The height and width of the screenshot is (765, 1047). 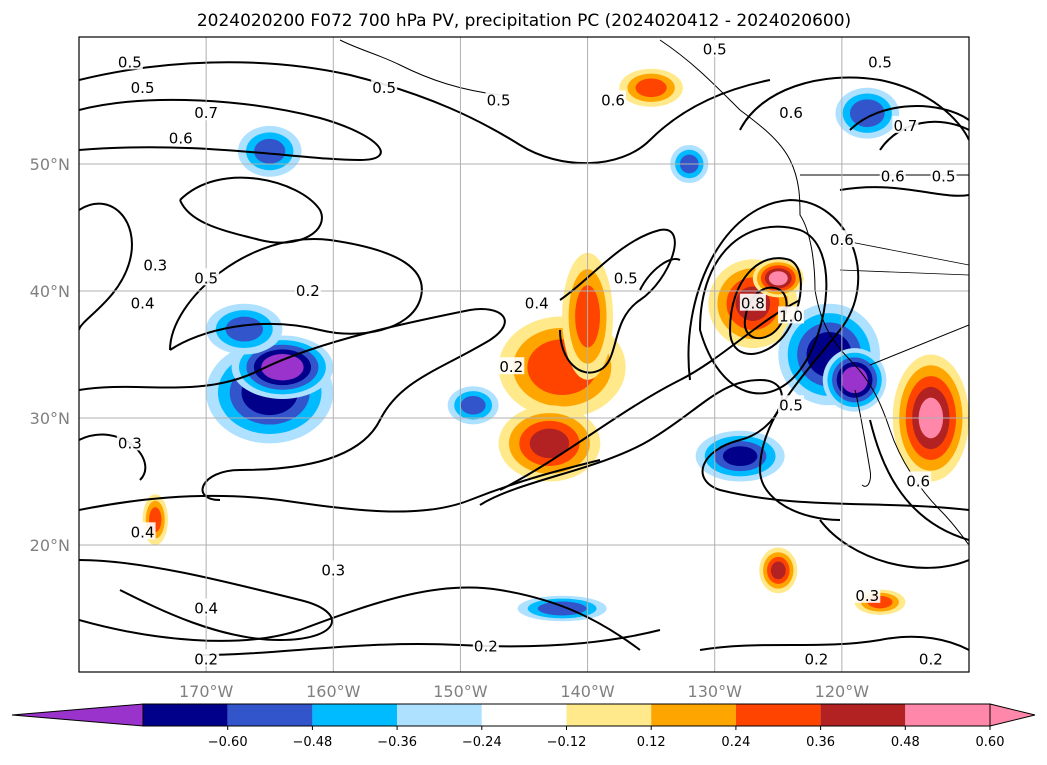 I want to click on colorbar-tick-label: 0.12, so click(x=651, y=742).